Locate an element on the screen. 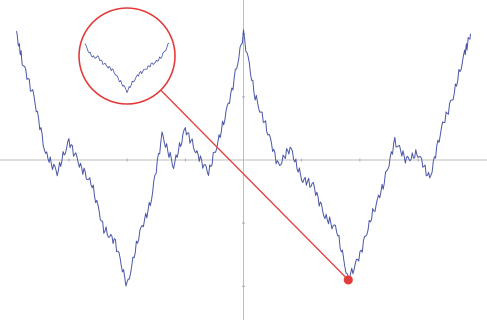 The image size is (487, 320). zoom-inset-circle is located at coordinates (127, 56).